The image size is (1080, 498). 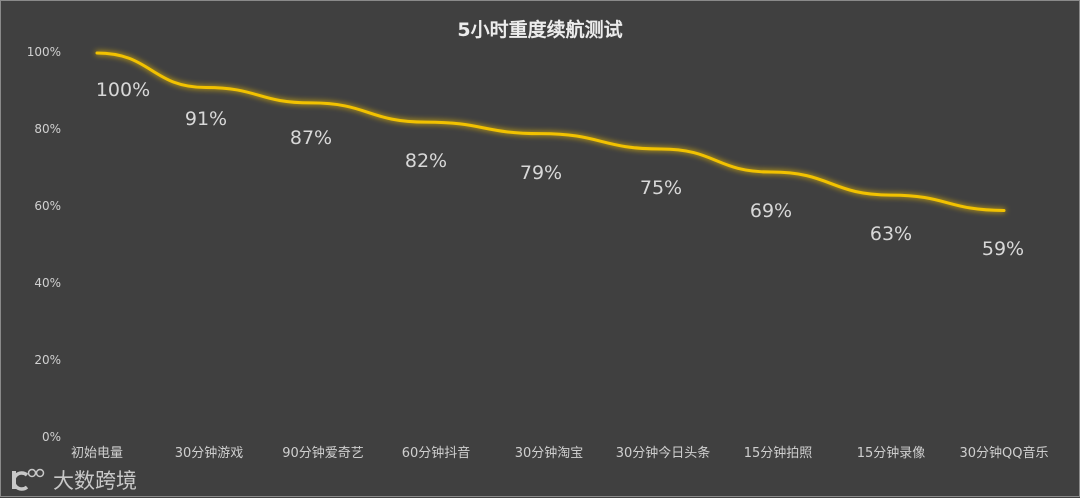 What do you see at coordinates (51, 437) in the screenshot?
I see `y-tick-0: 0%` at bounding box center [51, 437].